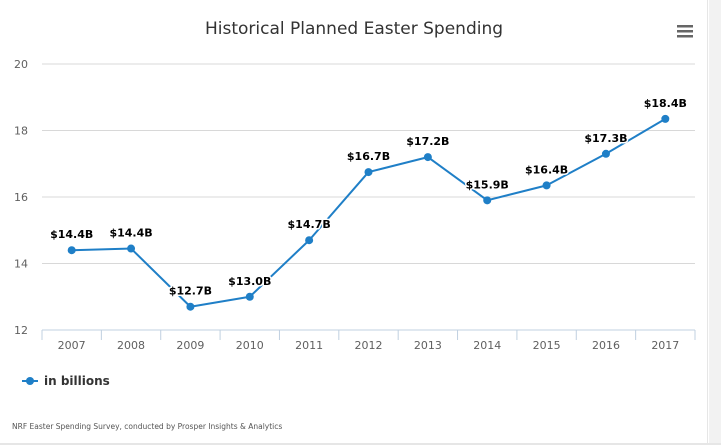 The width and height of the screenshot is (721, 445). I want to click on data-label-2013: $17.2B, so click(427, 141).